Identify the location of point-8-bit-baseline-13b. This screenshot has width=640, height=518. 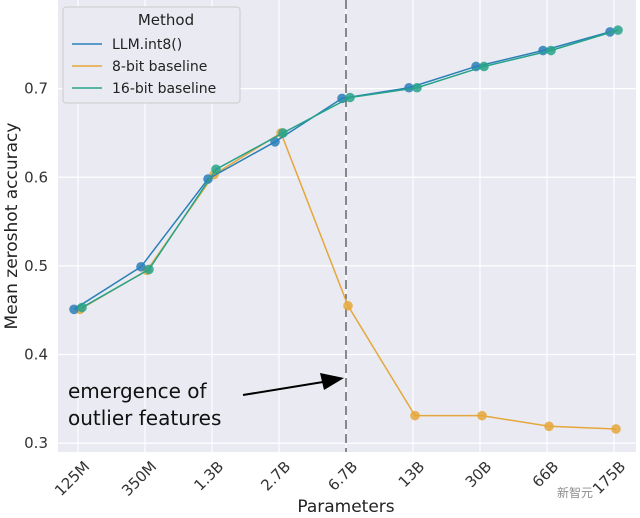
(415, 415).